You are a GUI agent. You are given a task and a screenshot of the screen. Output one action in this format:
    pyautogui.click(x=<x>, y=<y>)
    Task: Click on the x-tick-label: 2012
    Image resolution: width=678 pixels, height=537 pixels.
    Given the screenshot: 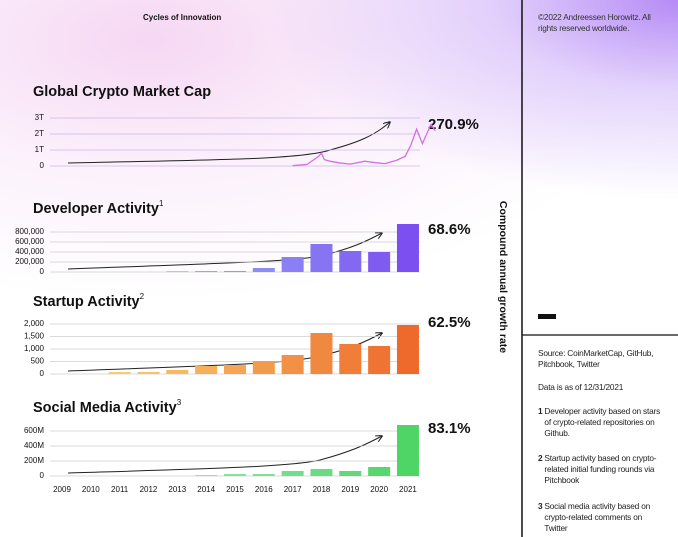 What is the action you would take?
    pyautogui.click(x=149, y=489)
    